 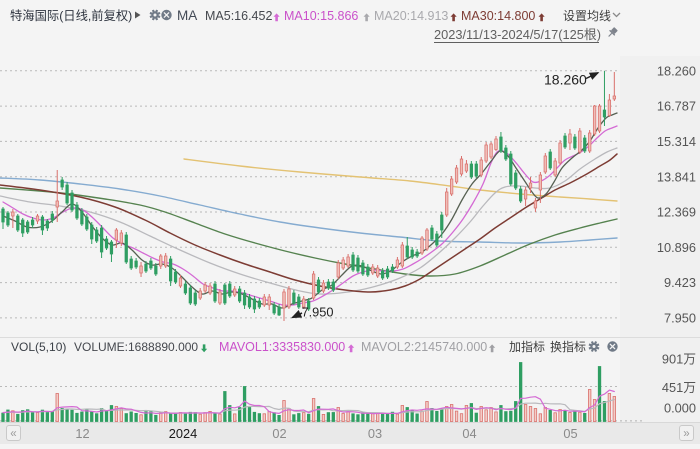 What do you see at coordinates (517, 34) in the screenshot?
I see `svg-text: 2023/11/13-2024/5/17(125根)` at bounding box center [517, 34].